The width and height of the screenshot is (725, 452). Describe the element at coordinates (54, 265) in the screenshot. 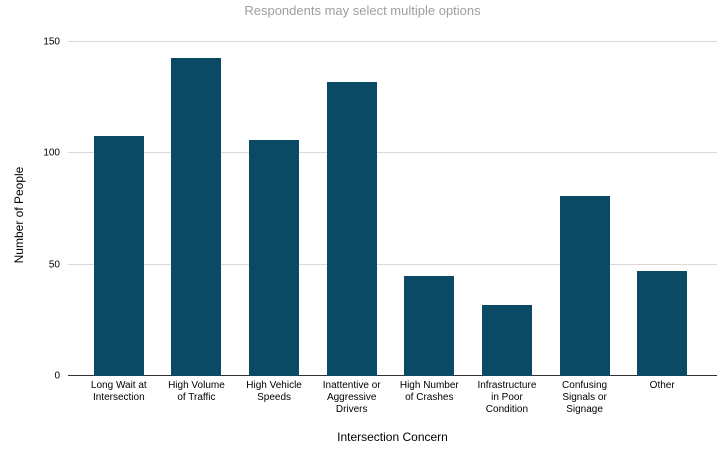

I see `y-tick-label: 50` at that location.